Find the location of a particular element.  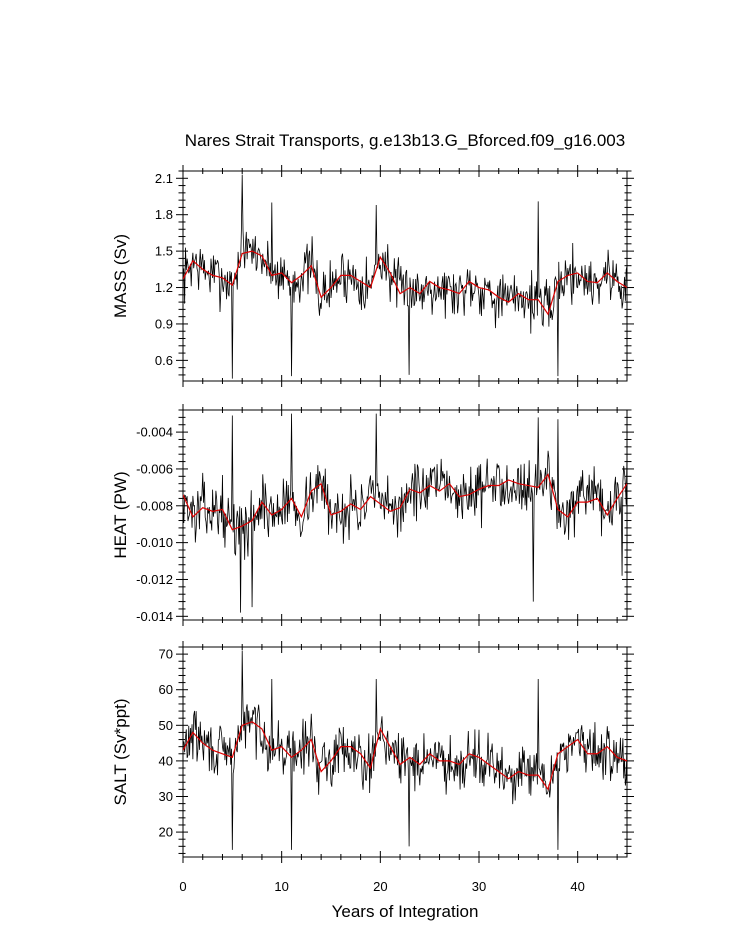

salt-ytick-label: 40 is located at coordinates (166, 760).